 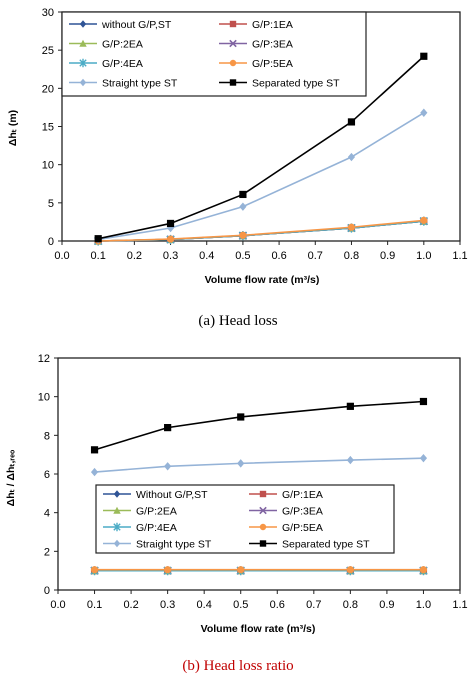 I want to click on y-tick-label: 6, so click(x=47, y=475).